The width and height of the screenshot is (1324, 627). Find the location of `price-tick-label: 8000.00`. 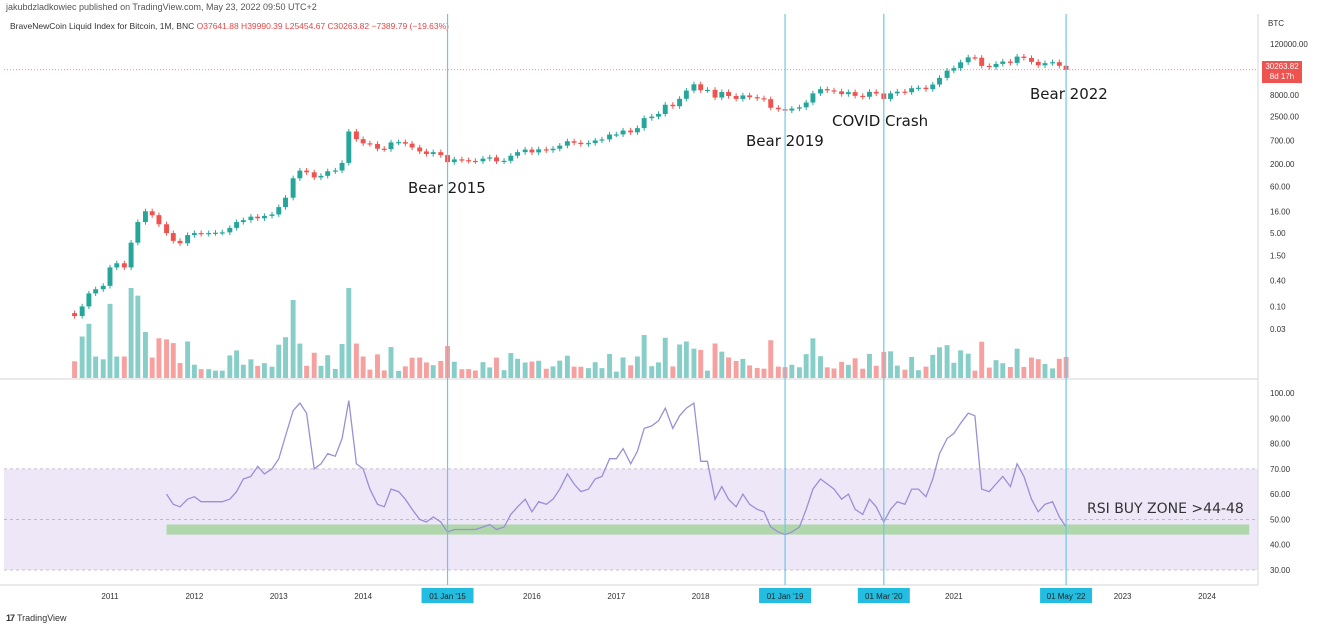

price-tick-label: 8000.00 is located at coordinates (1284, 95).